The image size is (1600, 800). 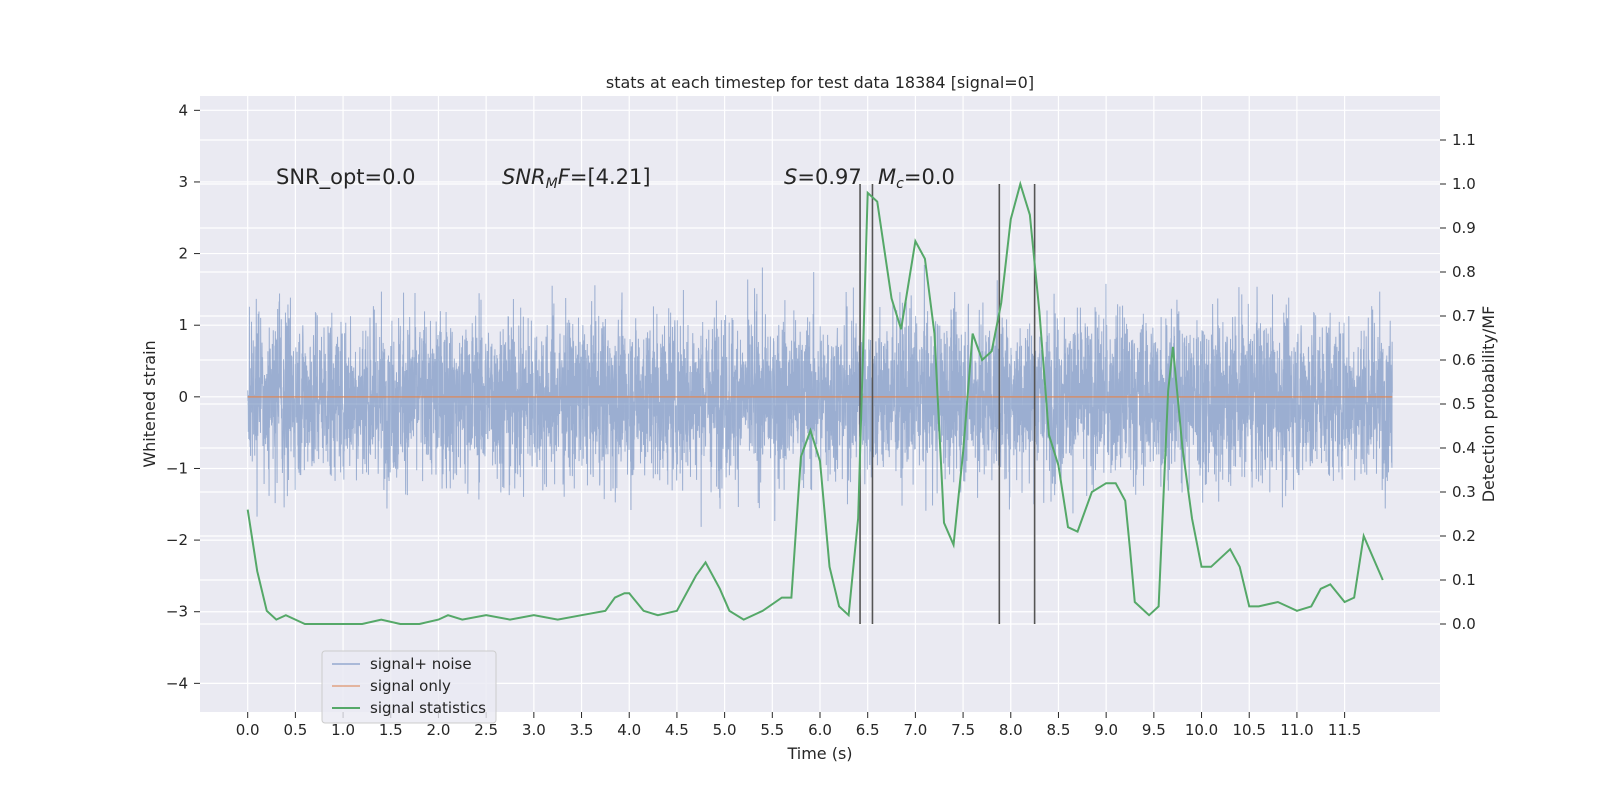 What do you see at coordinates (915, 730) in the screenshot?
I see `x-tick-label: 7.0` at bounding box center [915, 730].